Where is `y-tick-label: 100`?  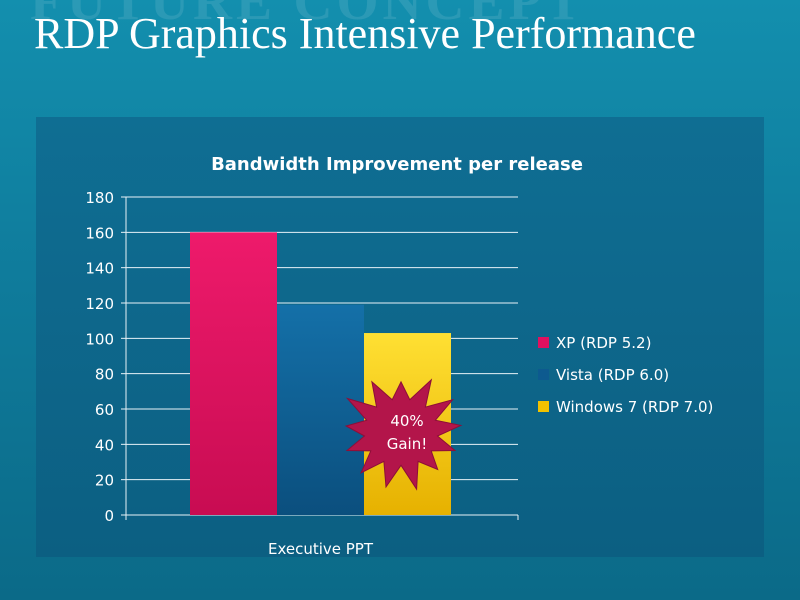 y-tick-label: 100 is located at coordinates (99, 339).